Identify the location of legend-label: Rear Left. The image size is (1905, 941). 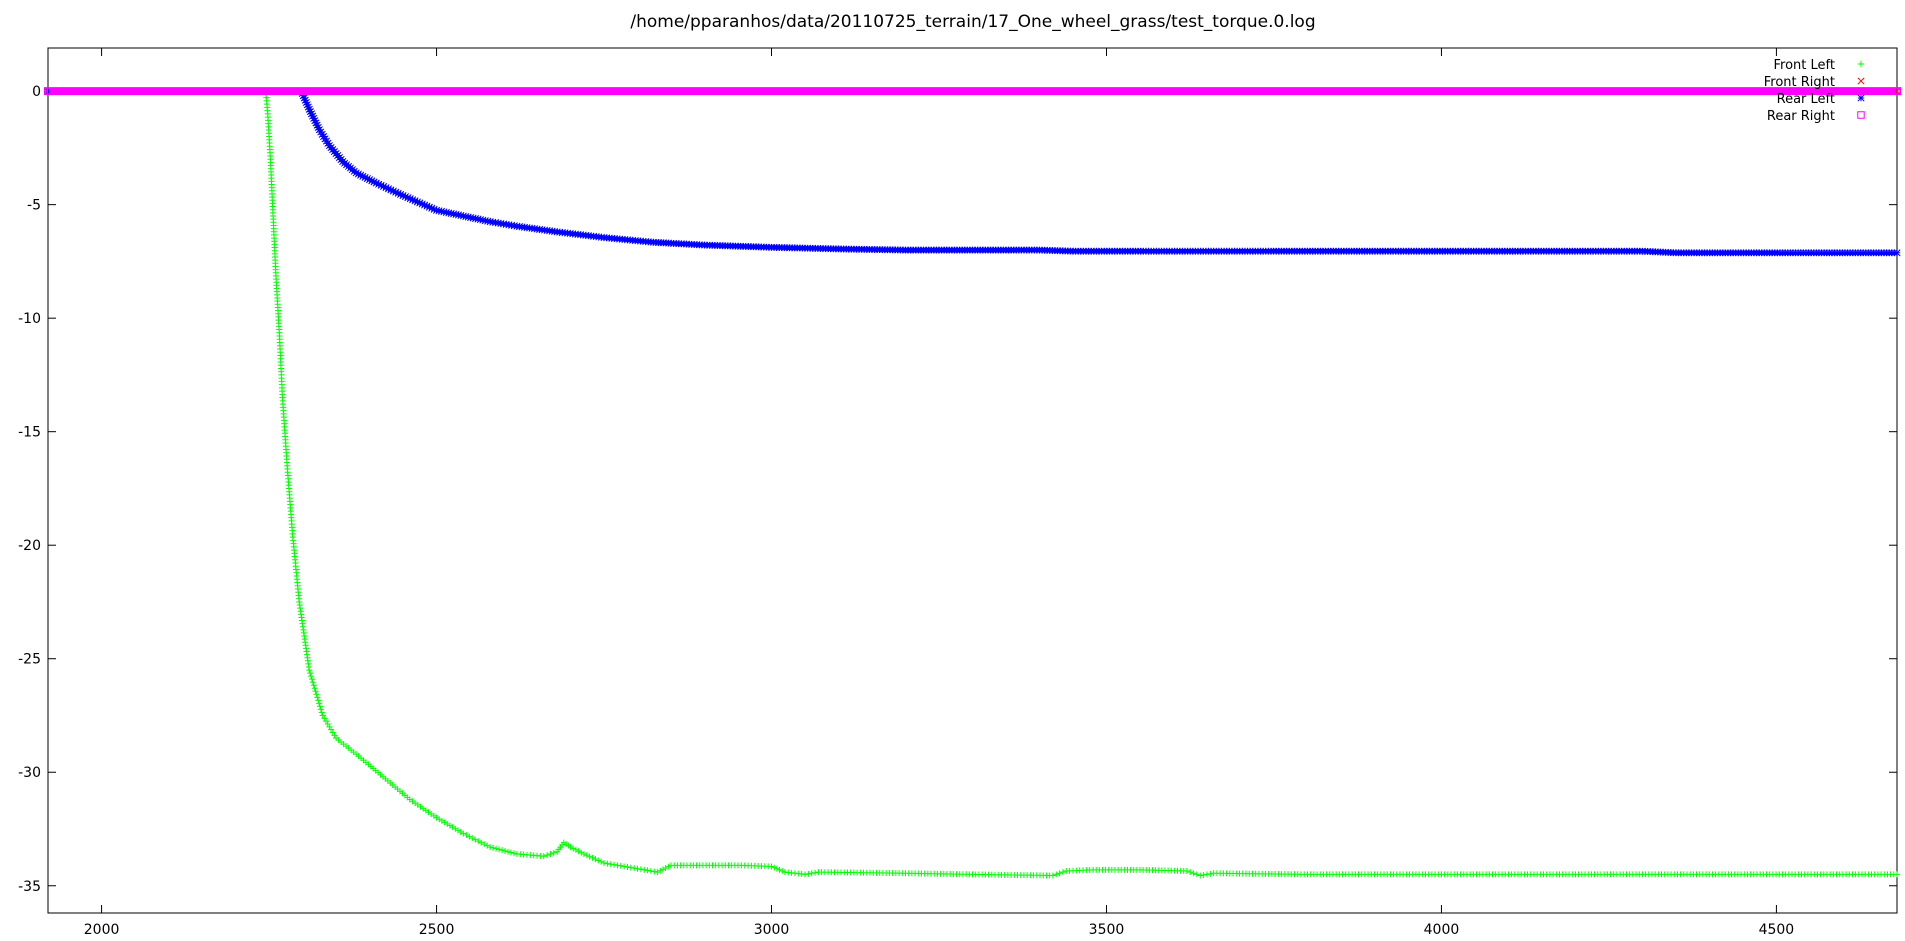
(1806, 99).